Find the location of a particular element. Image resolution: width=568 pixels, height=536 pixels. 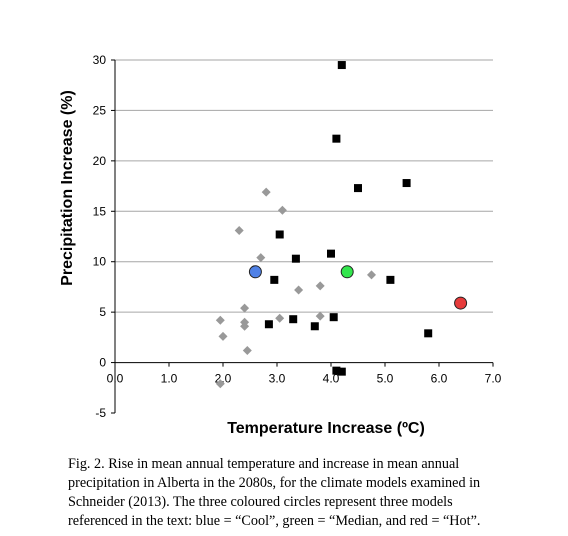

y-tick-label: 20 is located at coordinates (100, 161).